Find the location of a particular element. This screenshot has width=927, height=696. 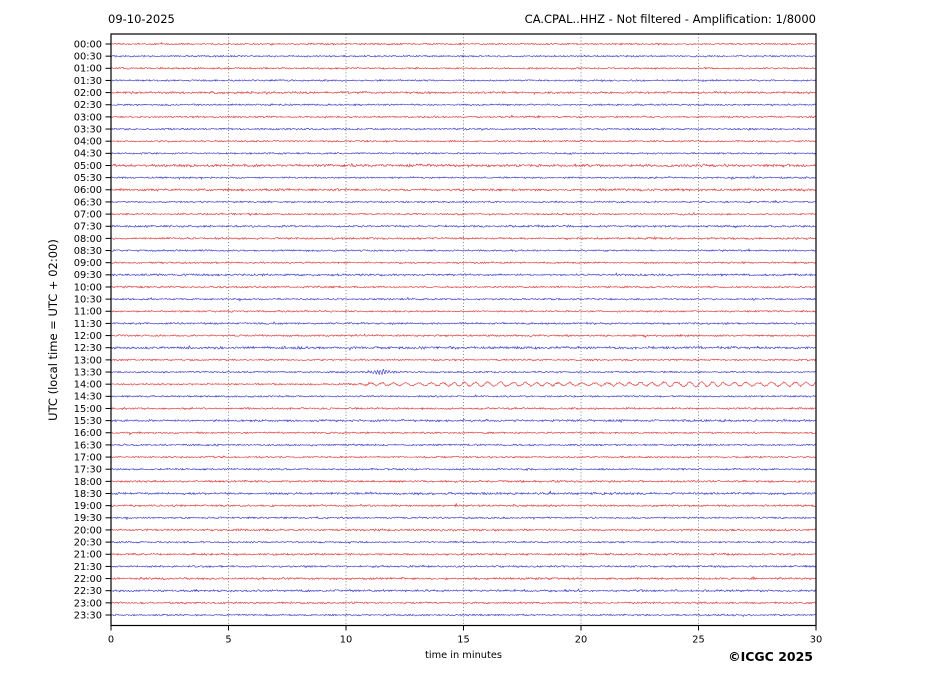

y-tick-label: 20:30 is located at coordinates (88, 543).